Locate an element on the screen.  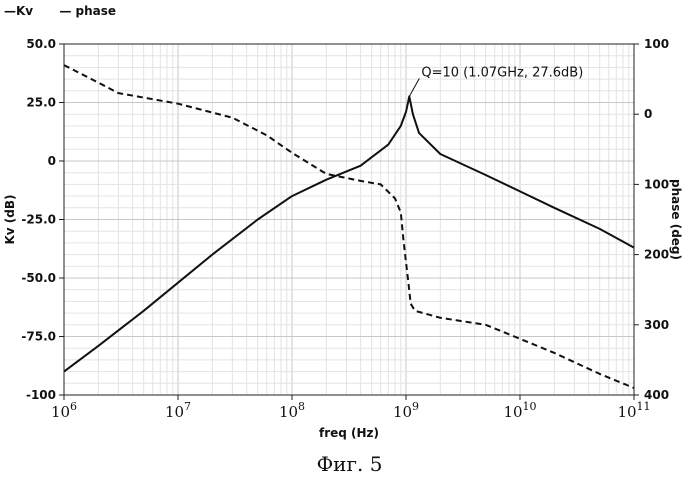
y2-tick-label: 200 is located at coordinates (656, 255).